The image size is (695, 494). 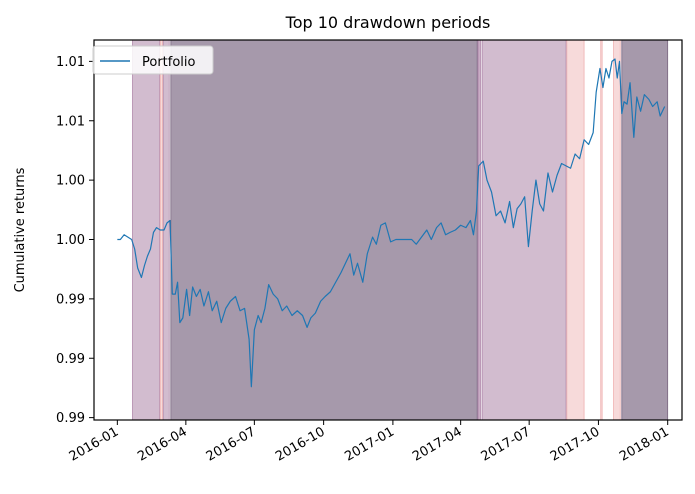 What do you see at coordinates (575, 444) in the screenshot?
I see `x-tick-label: 2017-10` at bounding box center [575, 444].